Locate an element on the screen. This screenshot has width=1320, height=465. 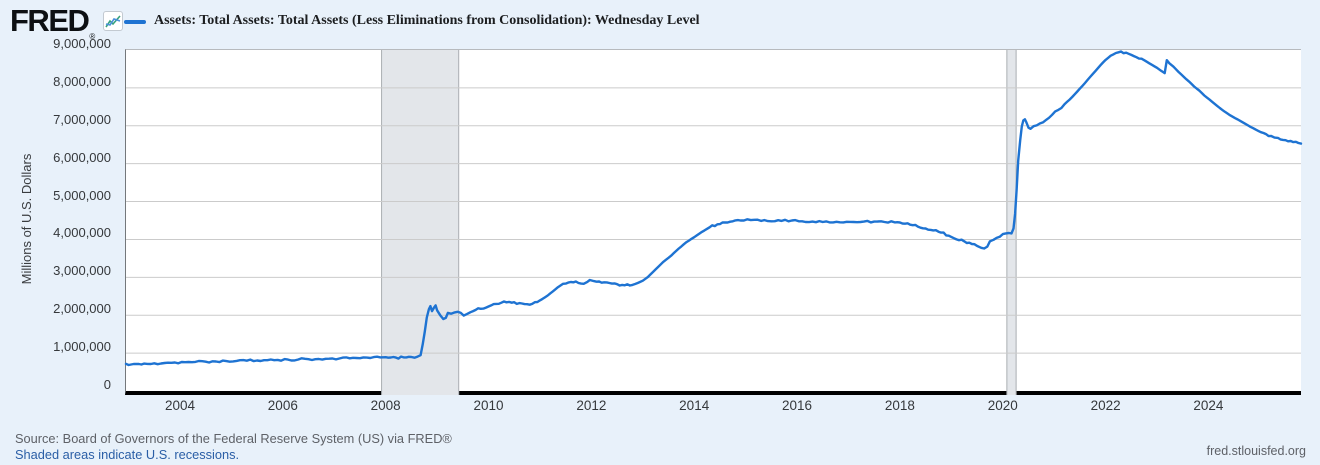
y-tick-label: 0 is located at coordinates (107, 384).